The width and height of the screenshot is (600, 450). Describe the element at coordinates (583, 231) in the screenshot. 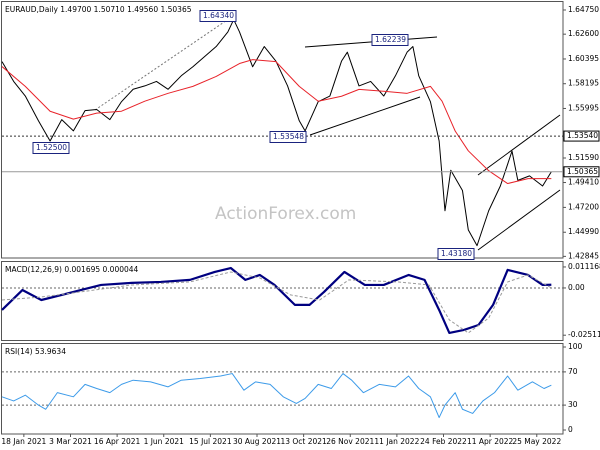

I see `y-tick-label: 1.44990` at that location.